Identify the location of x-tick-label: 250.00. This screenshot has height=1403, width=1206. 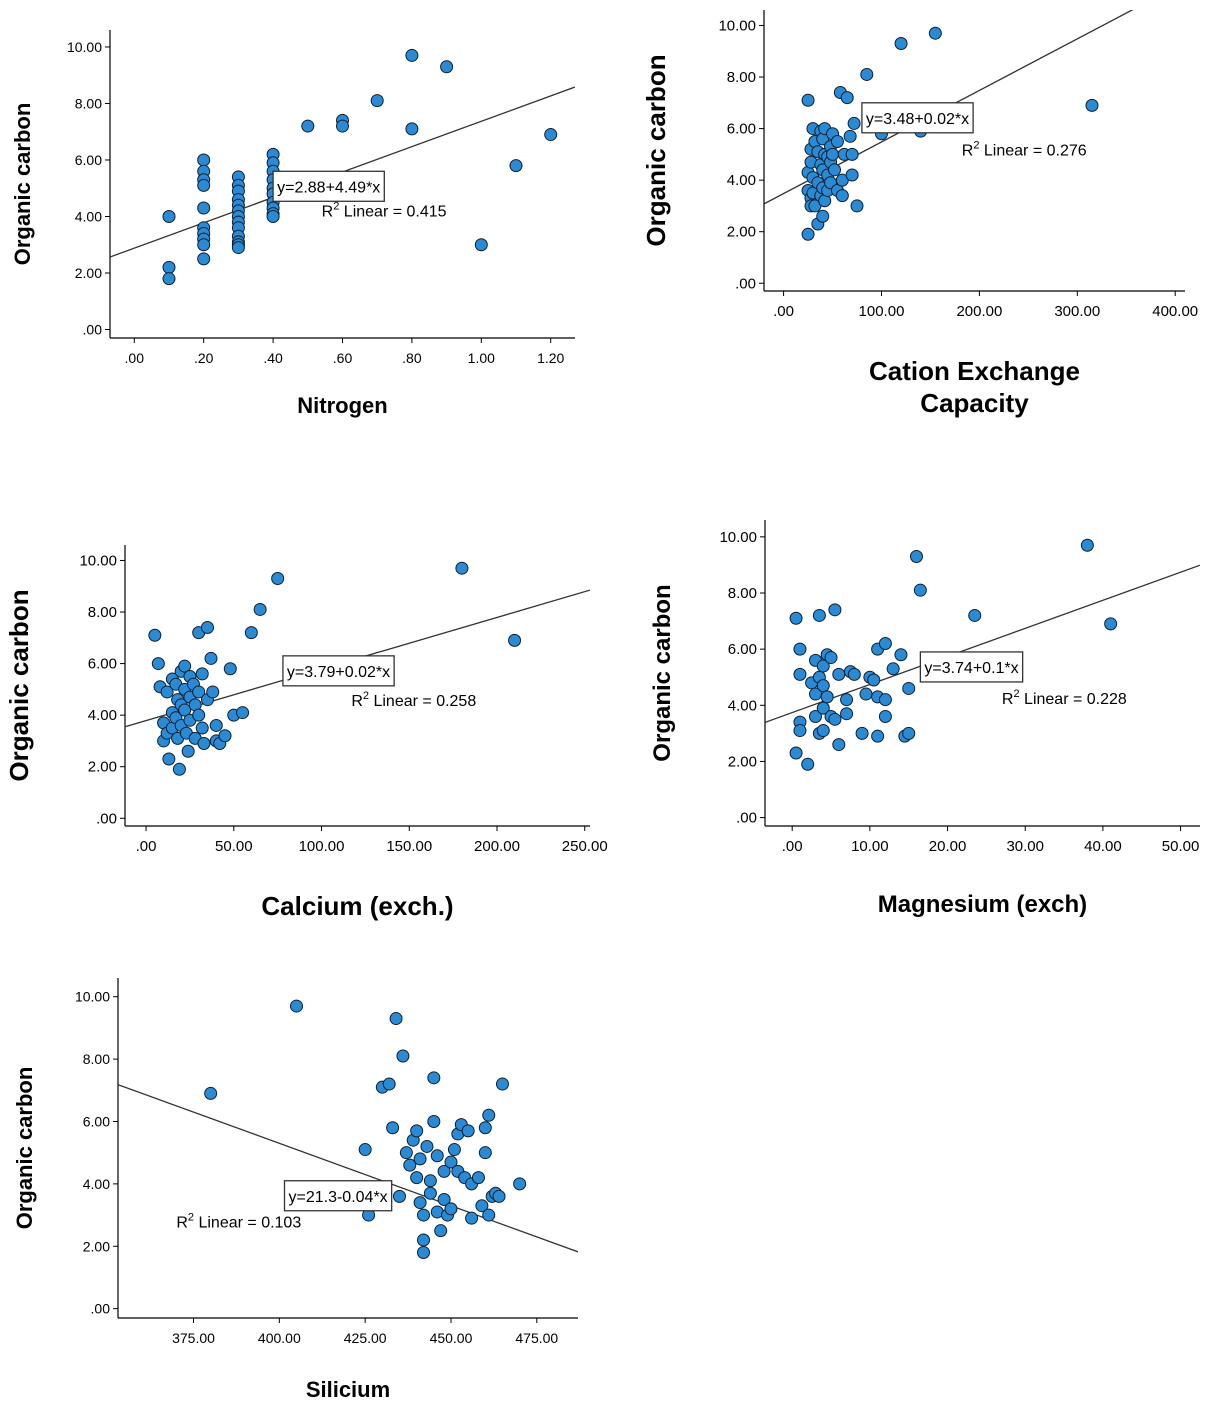
(585, 846).